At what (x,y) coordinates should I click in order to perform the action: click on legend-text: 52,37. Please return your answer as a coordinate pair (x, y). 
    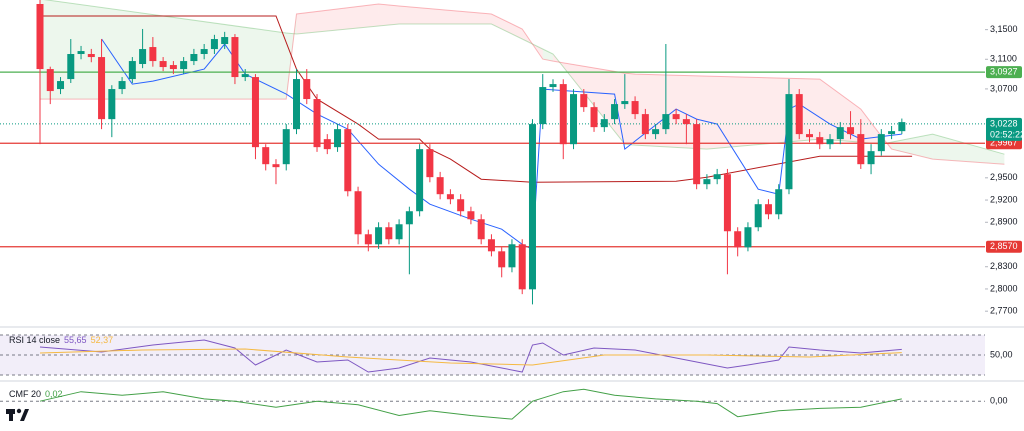
    Looking at the image, I should click on (102, 340).